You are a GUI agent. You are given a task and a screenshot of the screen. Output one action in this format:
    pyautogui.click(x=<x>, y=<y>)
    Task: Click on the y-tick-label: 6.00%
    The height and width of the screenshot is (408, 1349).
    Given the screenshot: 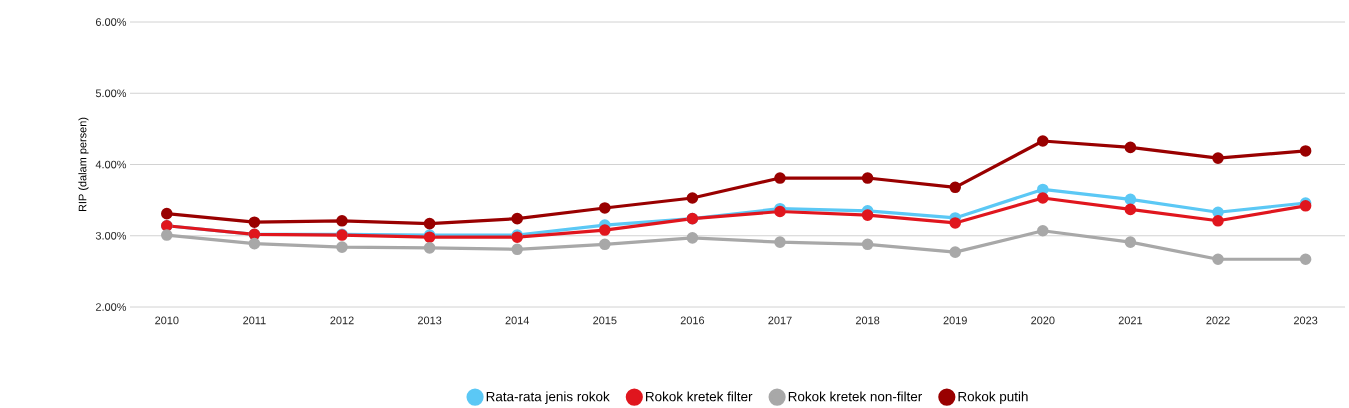 What is the action you would take?
    pyautogui.click(x=111, y=22)
    